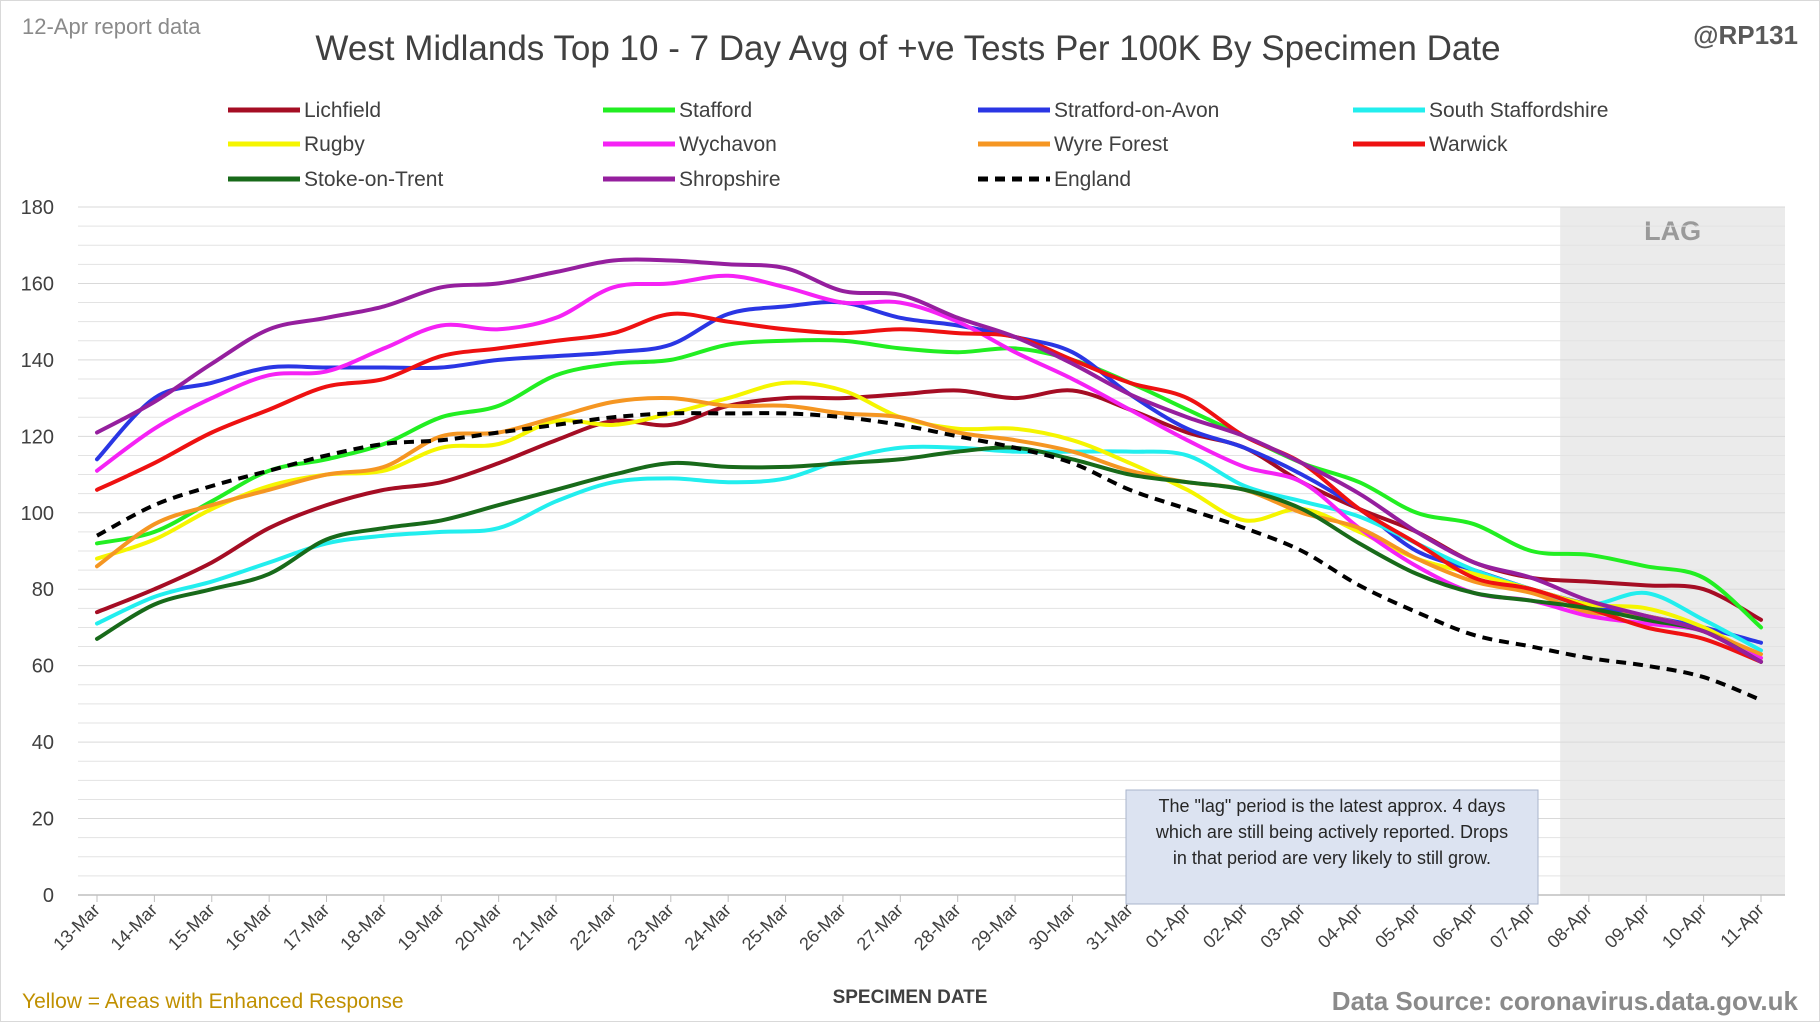 The height and width of the screenshot is (1027, 1820). What do you see at coordinates (43, 743) in the screenshot?
I see `y-tick-label: 40` at bounding box center [43, 743].